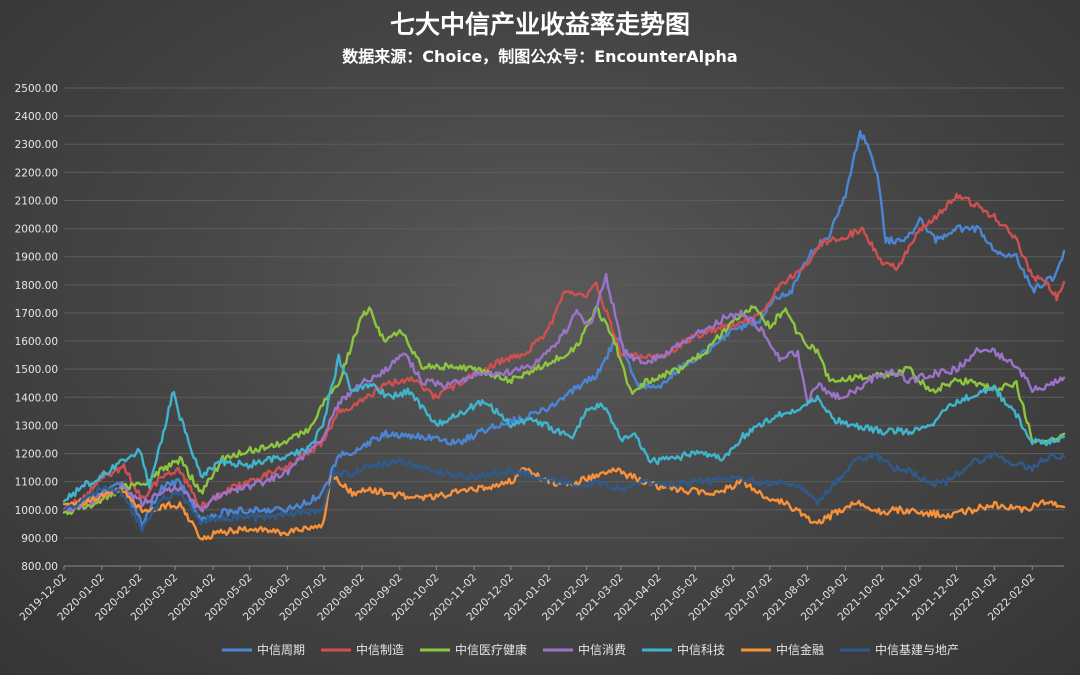 This screenshot has width=1080, height=675. Describe the element at coordinates (36, 511) in the screenshot. I see `y-tick-label: 1000.00` at that location.